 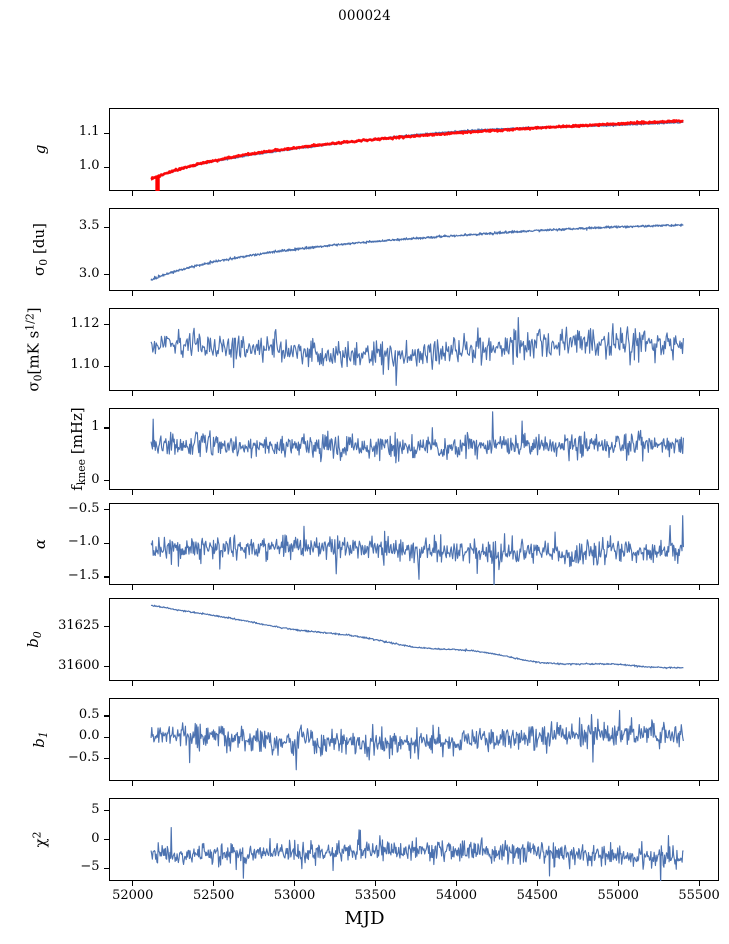 I want to click on xtick-label-5: 54500, so click(x=537, y=895).